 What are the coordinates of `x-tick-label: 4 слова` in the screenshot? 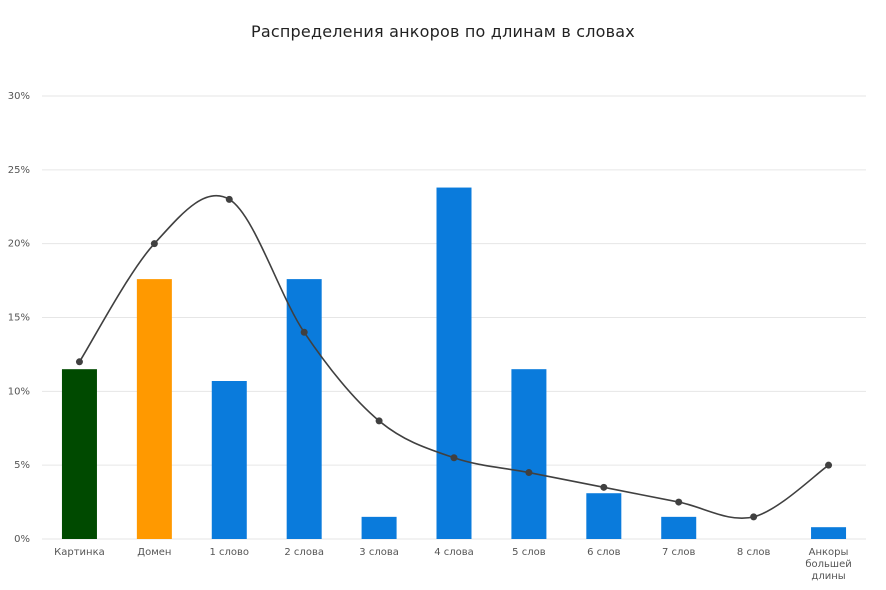 It's located at (454, 552).